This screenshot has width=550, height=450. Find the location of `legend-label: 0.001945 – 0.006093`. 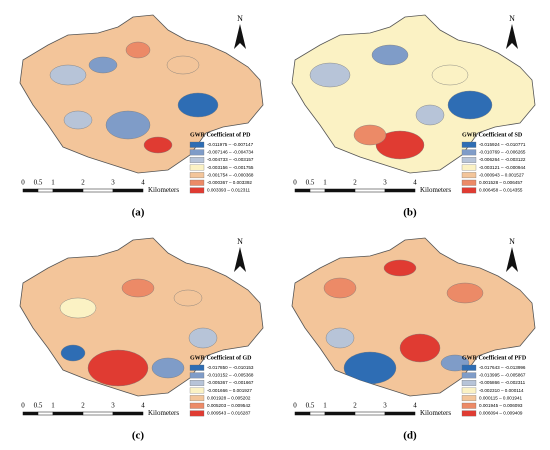

legend-label: 0.001945 – 0.006093 is located at coordinates (501, 405).